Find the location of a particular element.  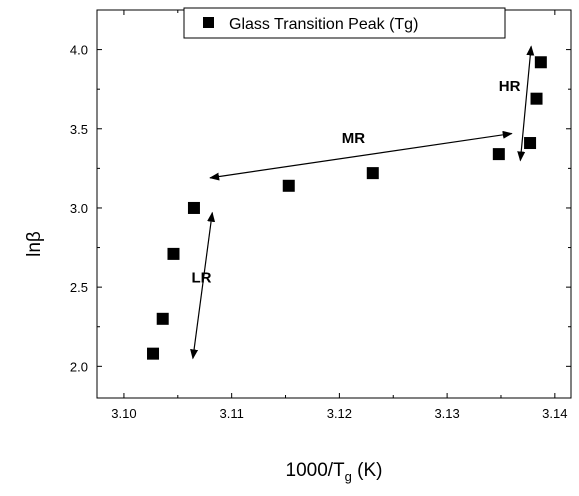

x-tick-label: 3.11 is located at coordinates (231, 413).